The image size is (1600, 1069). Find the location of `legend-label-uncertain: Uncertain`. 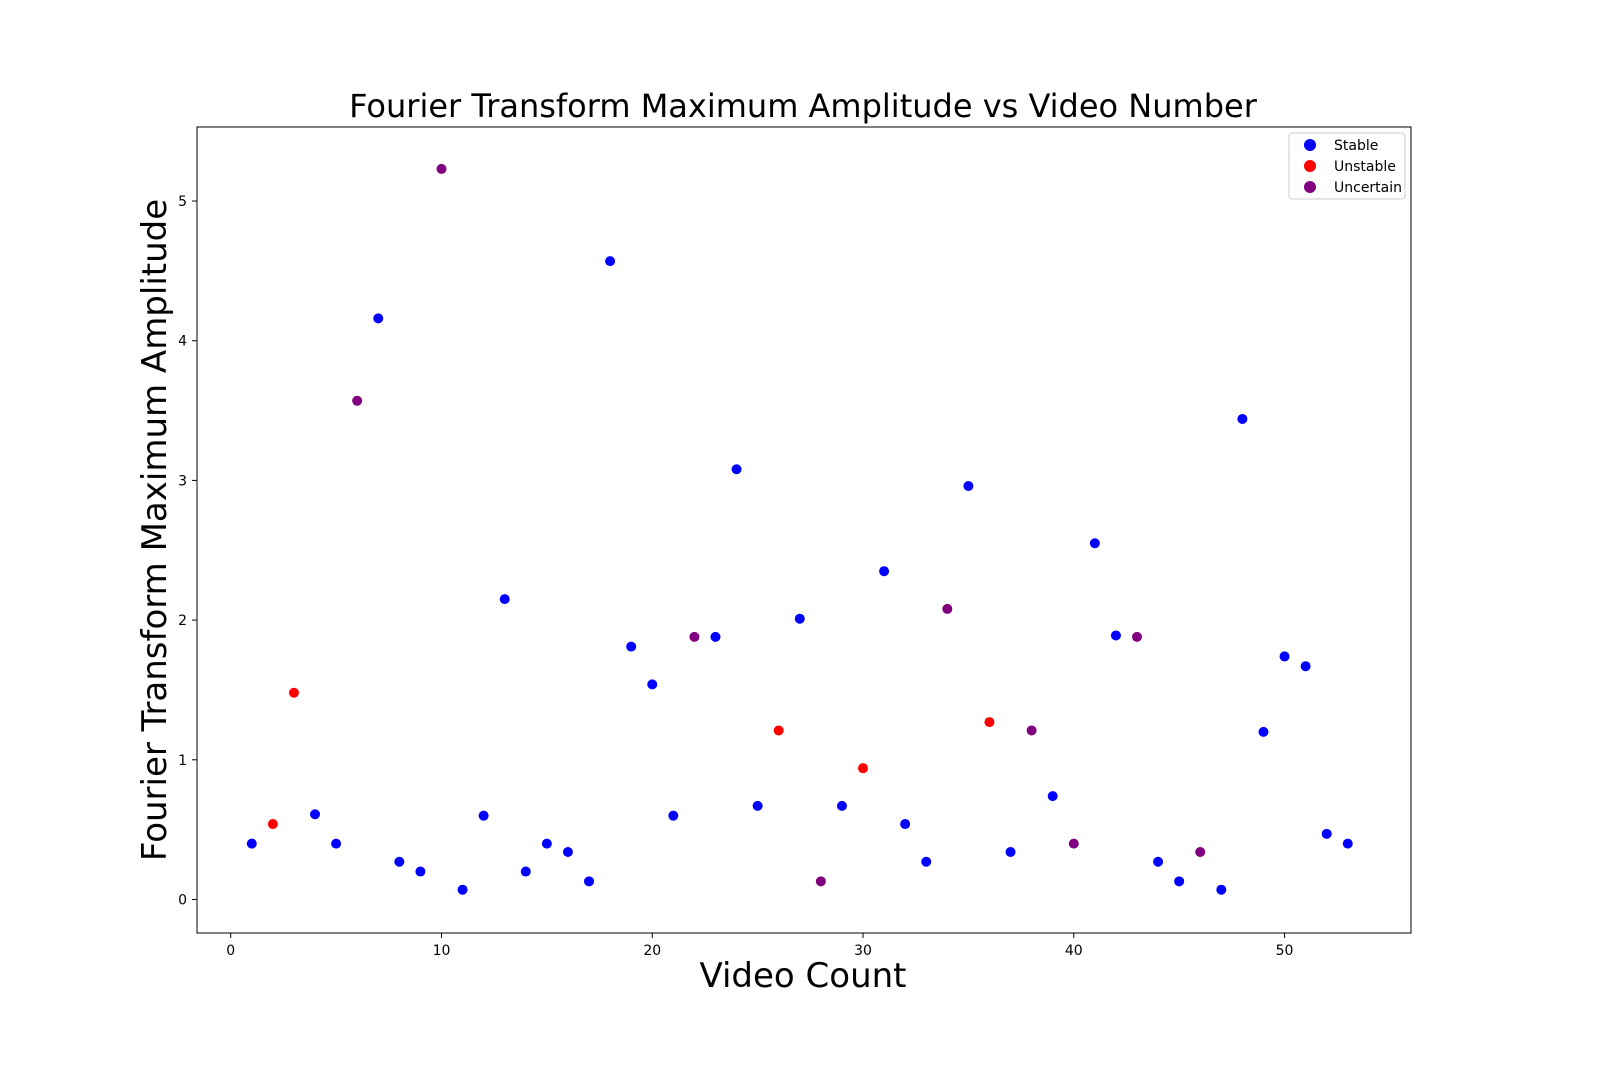

legend-label-uncertain: Uncertain is located at coordinates (1368, 188).